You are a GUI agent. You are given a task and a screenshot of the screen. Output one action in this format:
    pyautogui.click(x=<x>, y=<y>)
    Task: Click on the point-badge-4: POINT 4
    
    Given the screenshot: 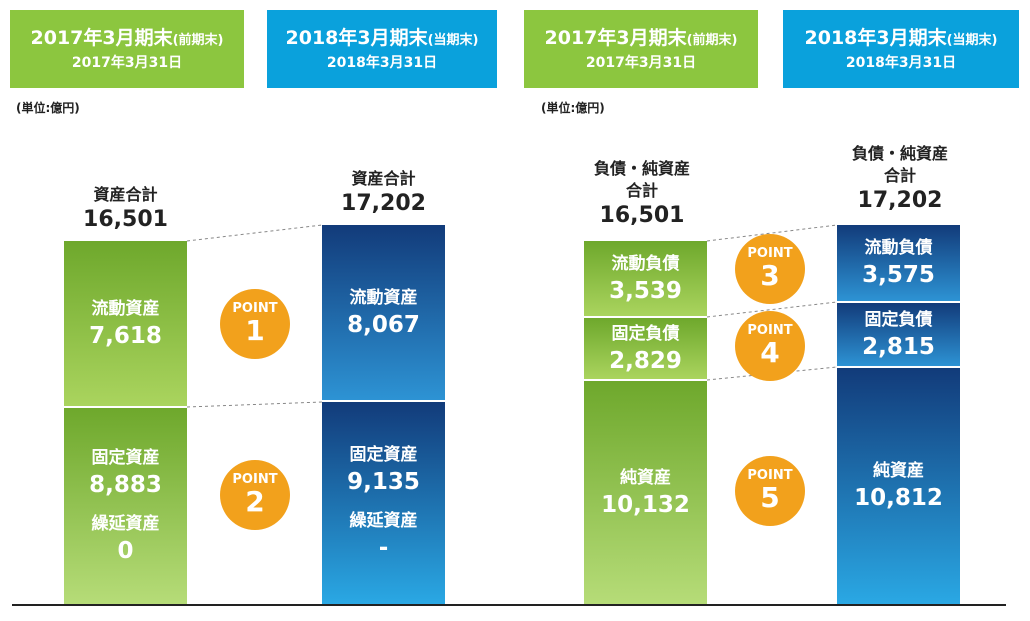 What is the action you would take?
    pyautogui.click(x=770, y=346)
    